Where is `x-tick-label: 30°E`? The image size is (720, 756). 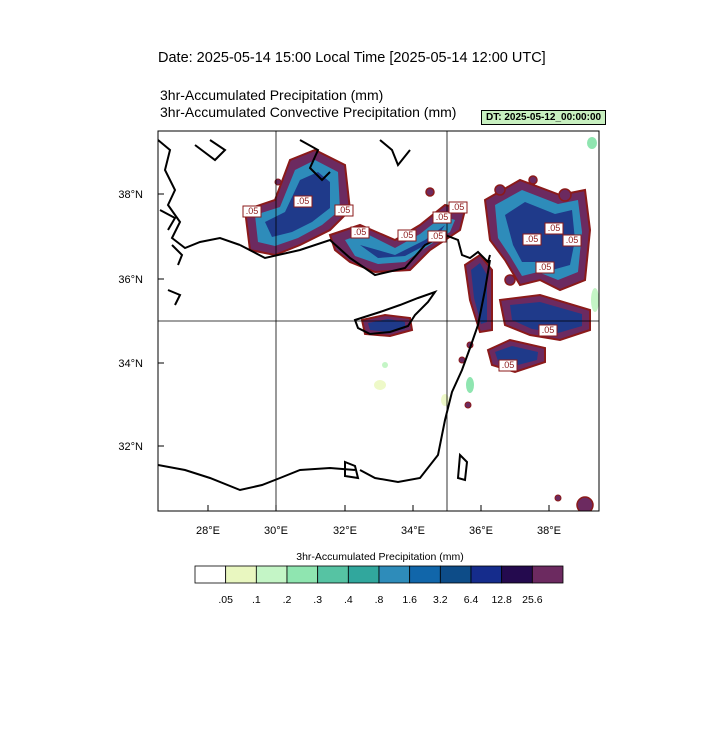
x-tick-label: 30°E is located at coordinates (276, 531).